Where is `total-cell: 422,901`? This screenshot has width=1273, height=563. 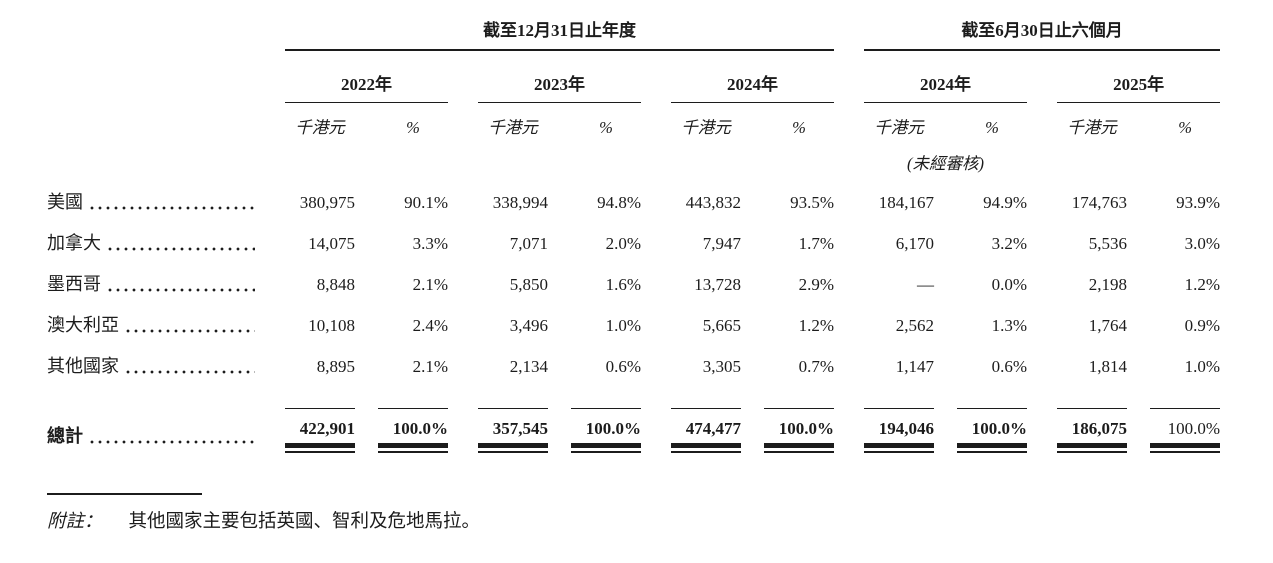
total-cell: 422,901 is located at coordinates (320, 430).